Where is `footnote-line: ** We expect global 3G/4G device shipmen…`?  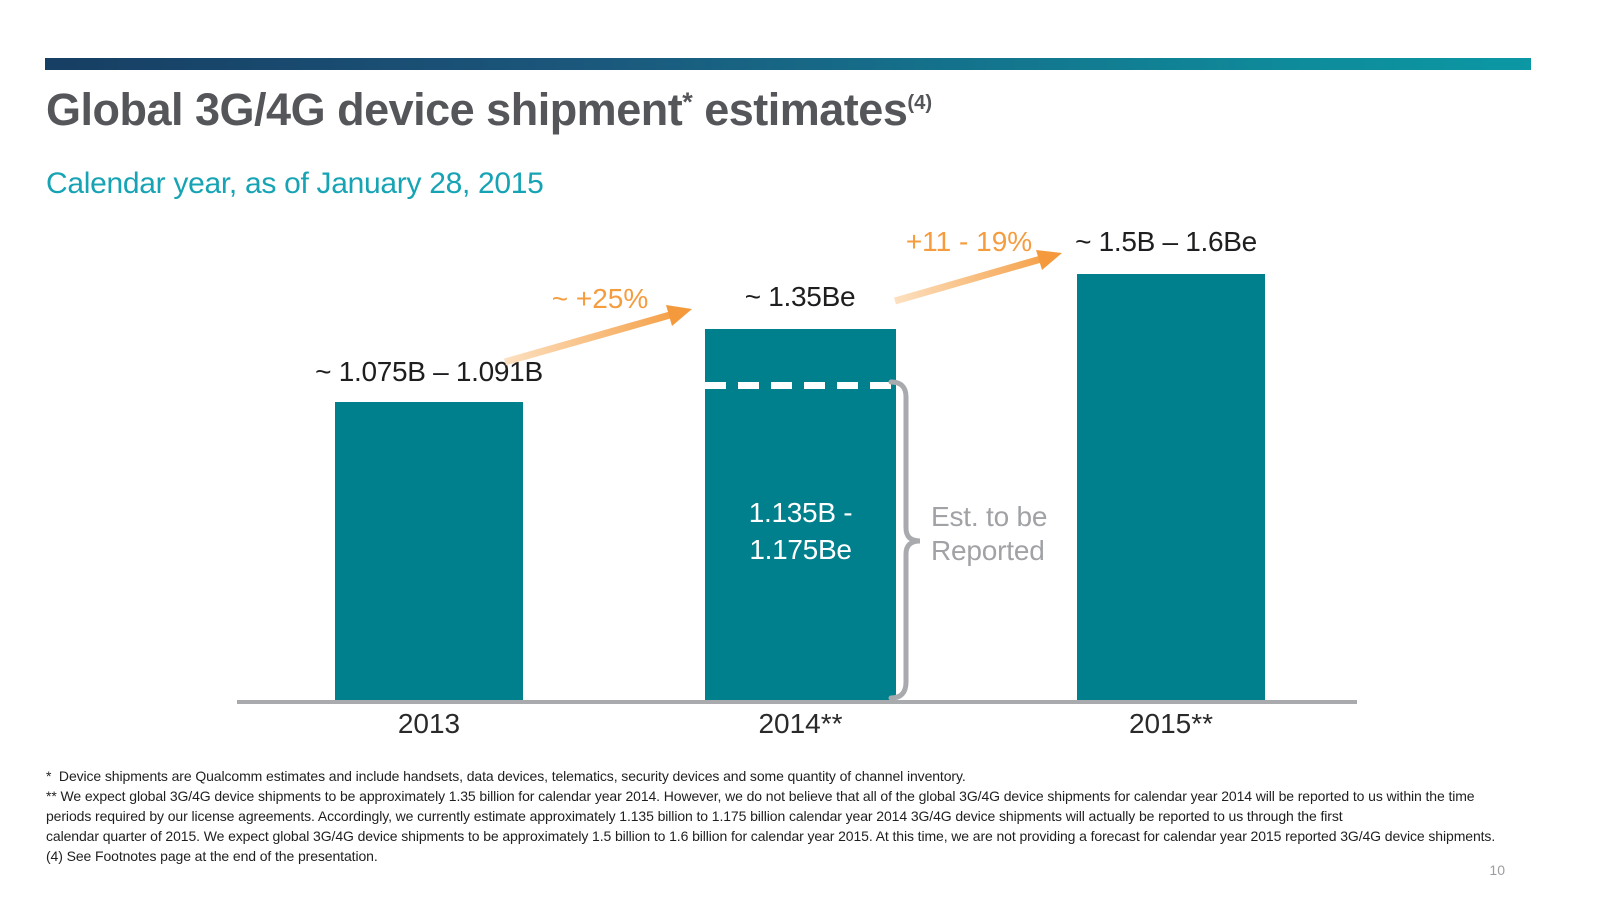 footnote-line: ** We expect global 3G/4G device shipmen… is located at coordinates (760, 796).